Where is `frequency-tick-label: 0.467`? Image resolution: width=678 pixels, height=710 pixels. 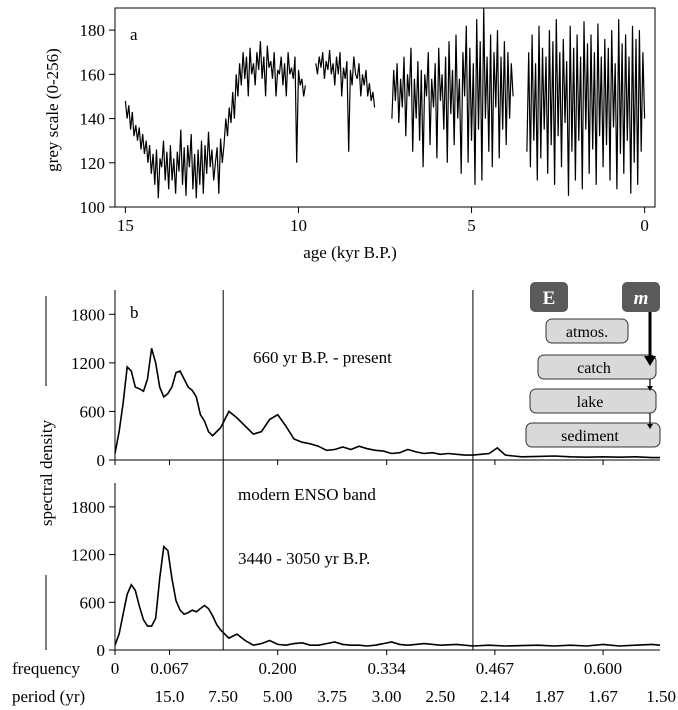
frequency-tick-label: 0.467 is located at coordinates (495, 668).